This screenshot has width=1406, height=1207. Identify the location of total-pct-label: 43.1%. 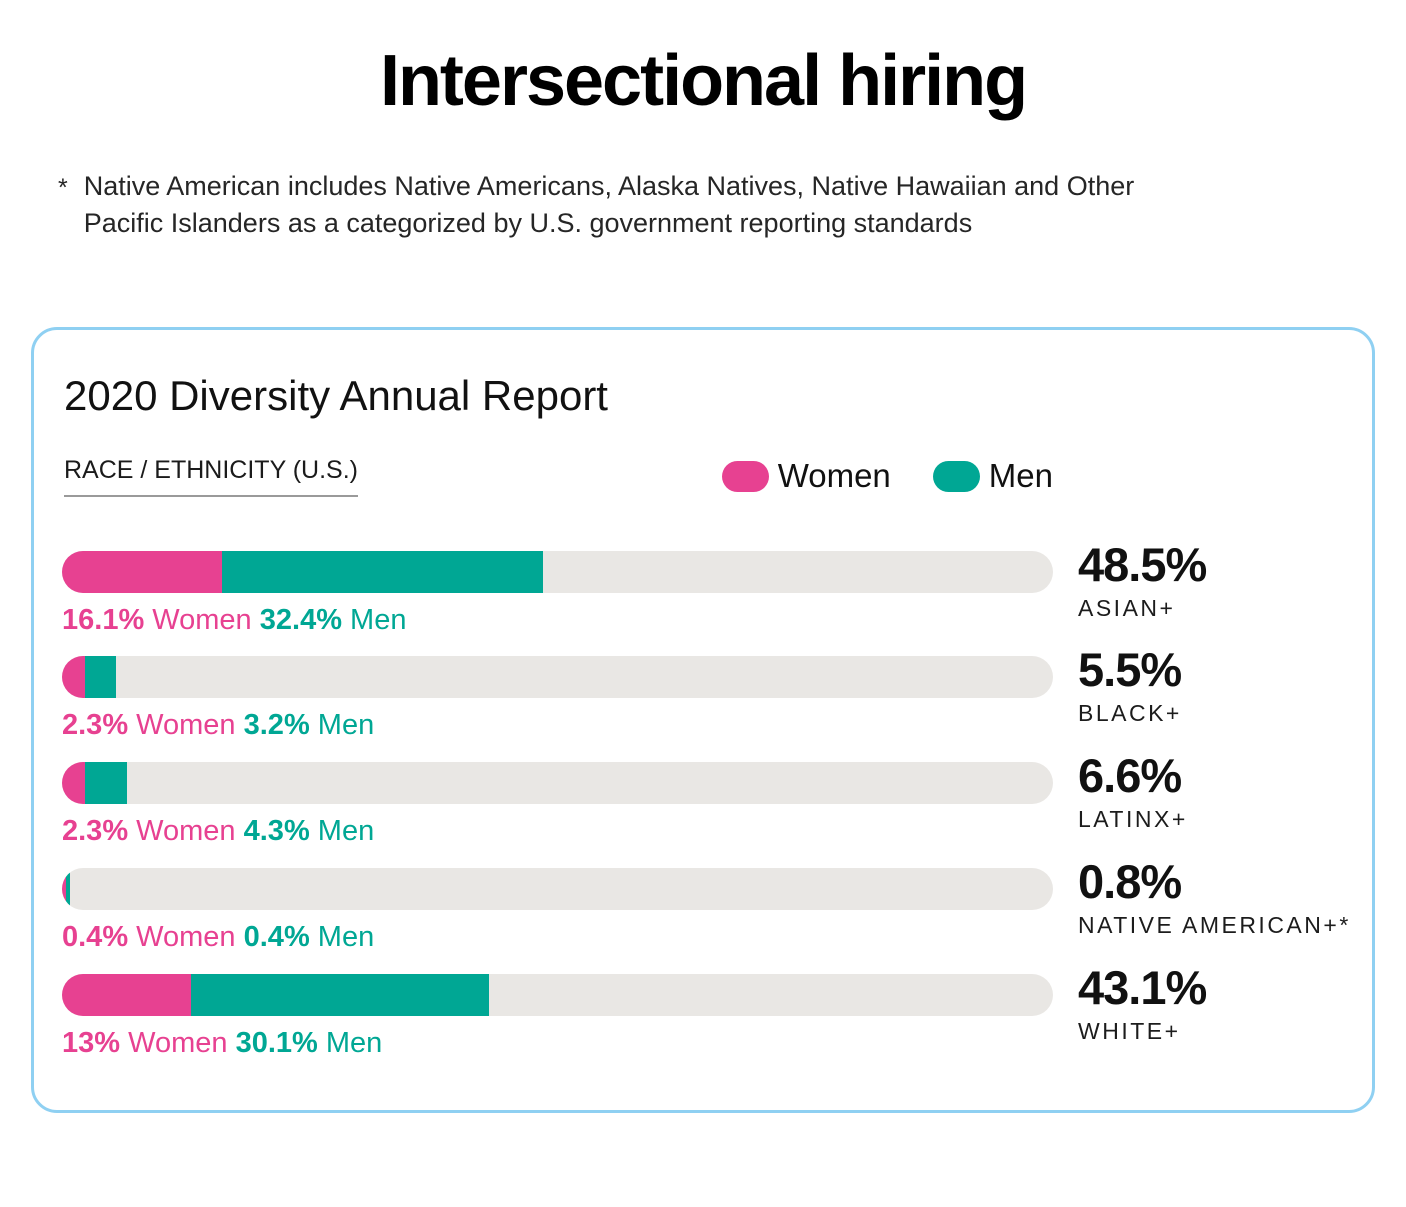
(1142, 988).